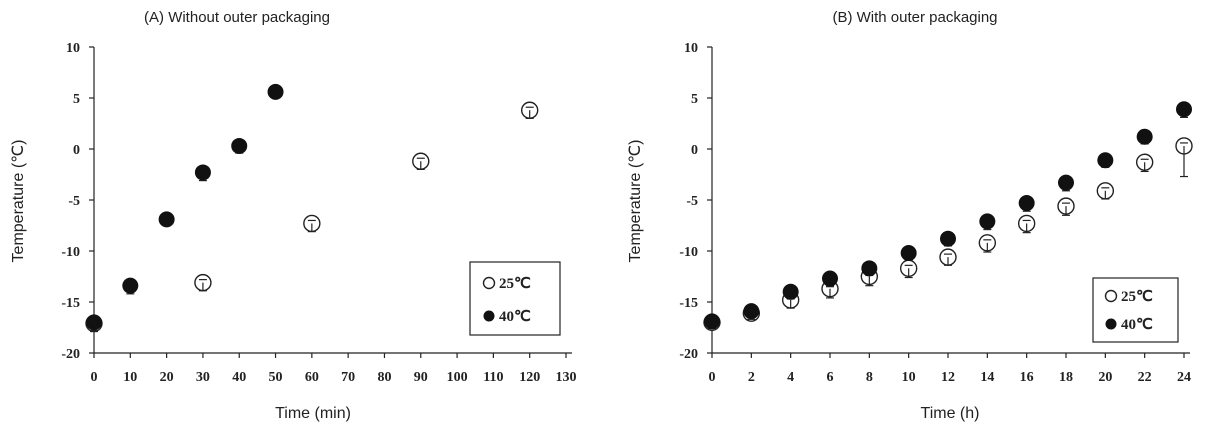  What do you see at coordinates (203, 377) in the screenshot?
I see `chart-a-x-tick-label: 30` at bounding box center [203, 377].